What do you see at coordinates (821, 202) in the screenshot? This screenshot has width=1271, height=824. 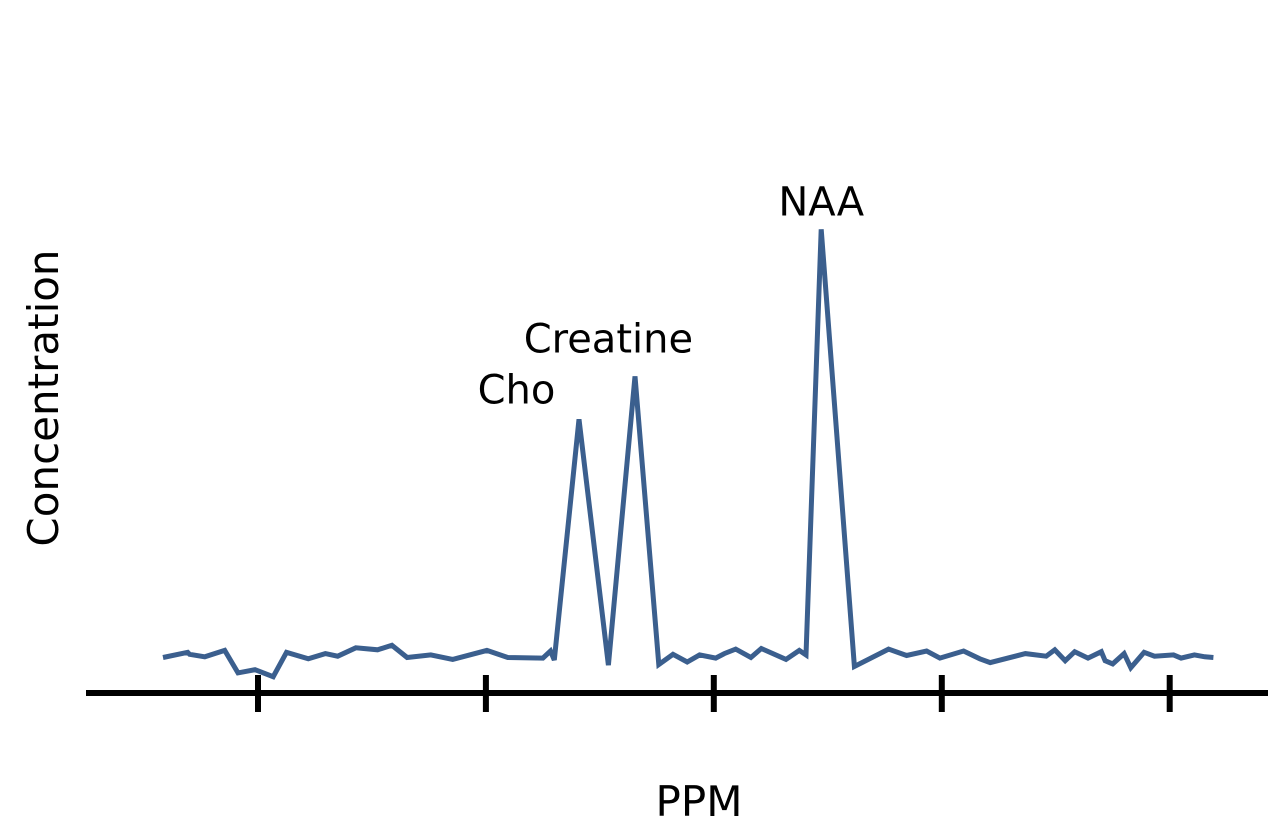 I see `peak-label-naa: NAA` at bounding box center [821, 202].